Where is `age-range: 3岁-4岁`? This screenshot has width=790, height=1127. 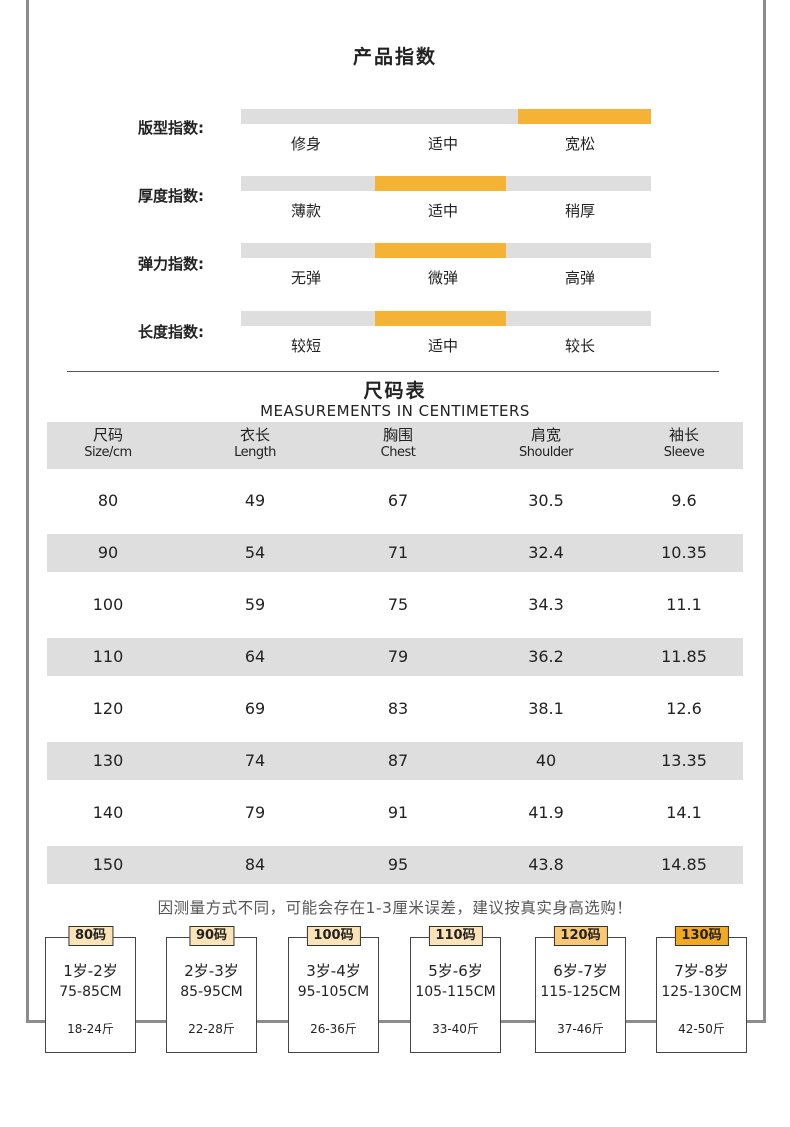 age-range: 3岁-4岁 is located at coordinates (333, 971).